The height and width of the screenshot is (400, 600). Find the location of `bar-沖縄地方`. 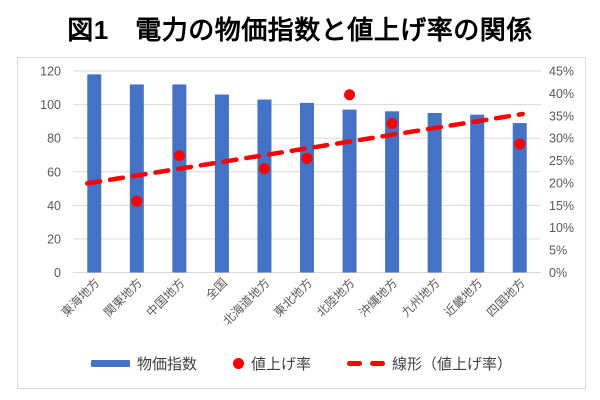

bar-沖縄地方 is located at coordinates (392, 192).